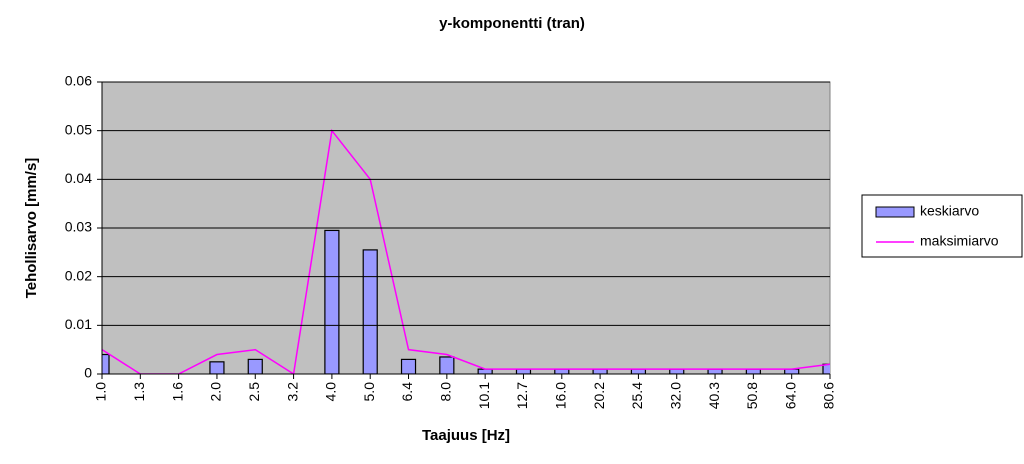 This screenshot has height=464, width=1024. I want to click on x-tick-label: 12.7, so click(522, 395).